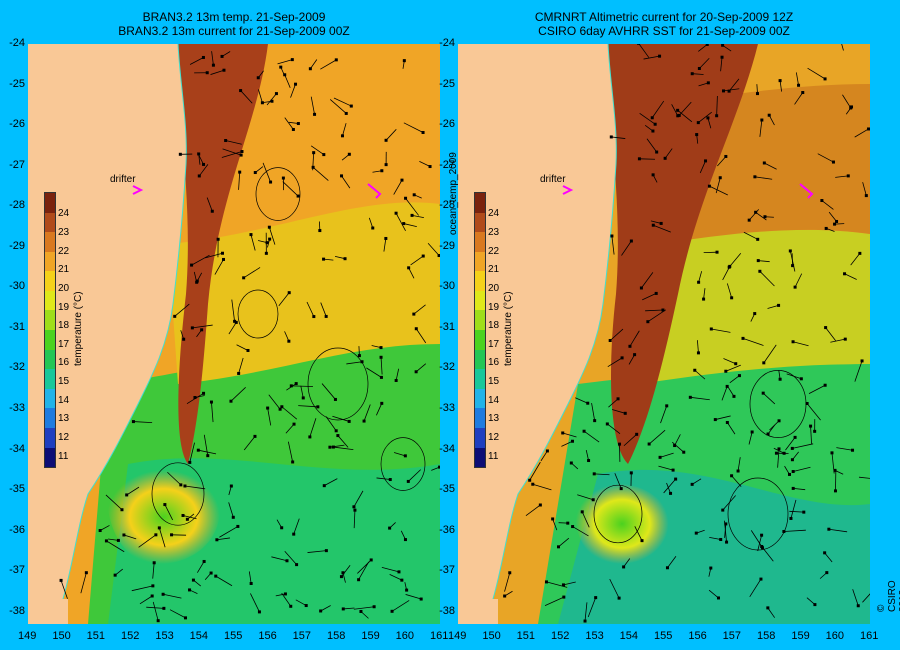 This screenshot has width=900, height=650. I want to click on lat-tick-label: -35, so click(17, 489).